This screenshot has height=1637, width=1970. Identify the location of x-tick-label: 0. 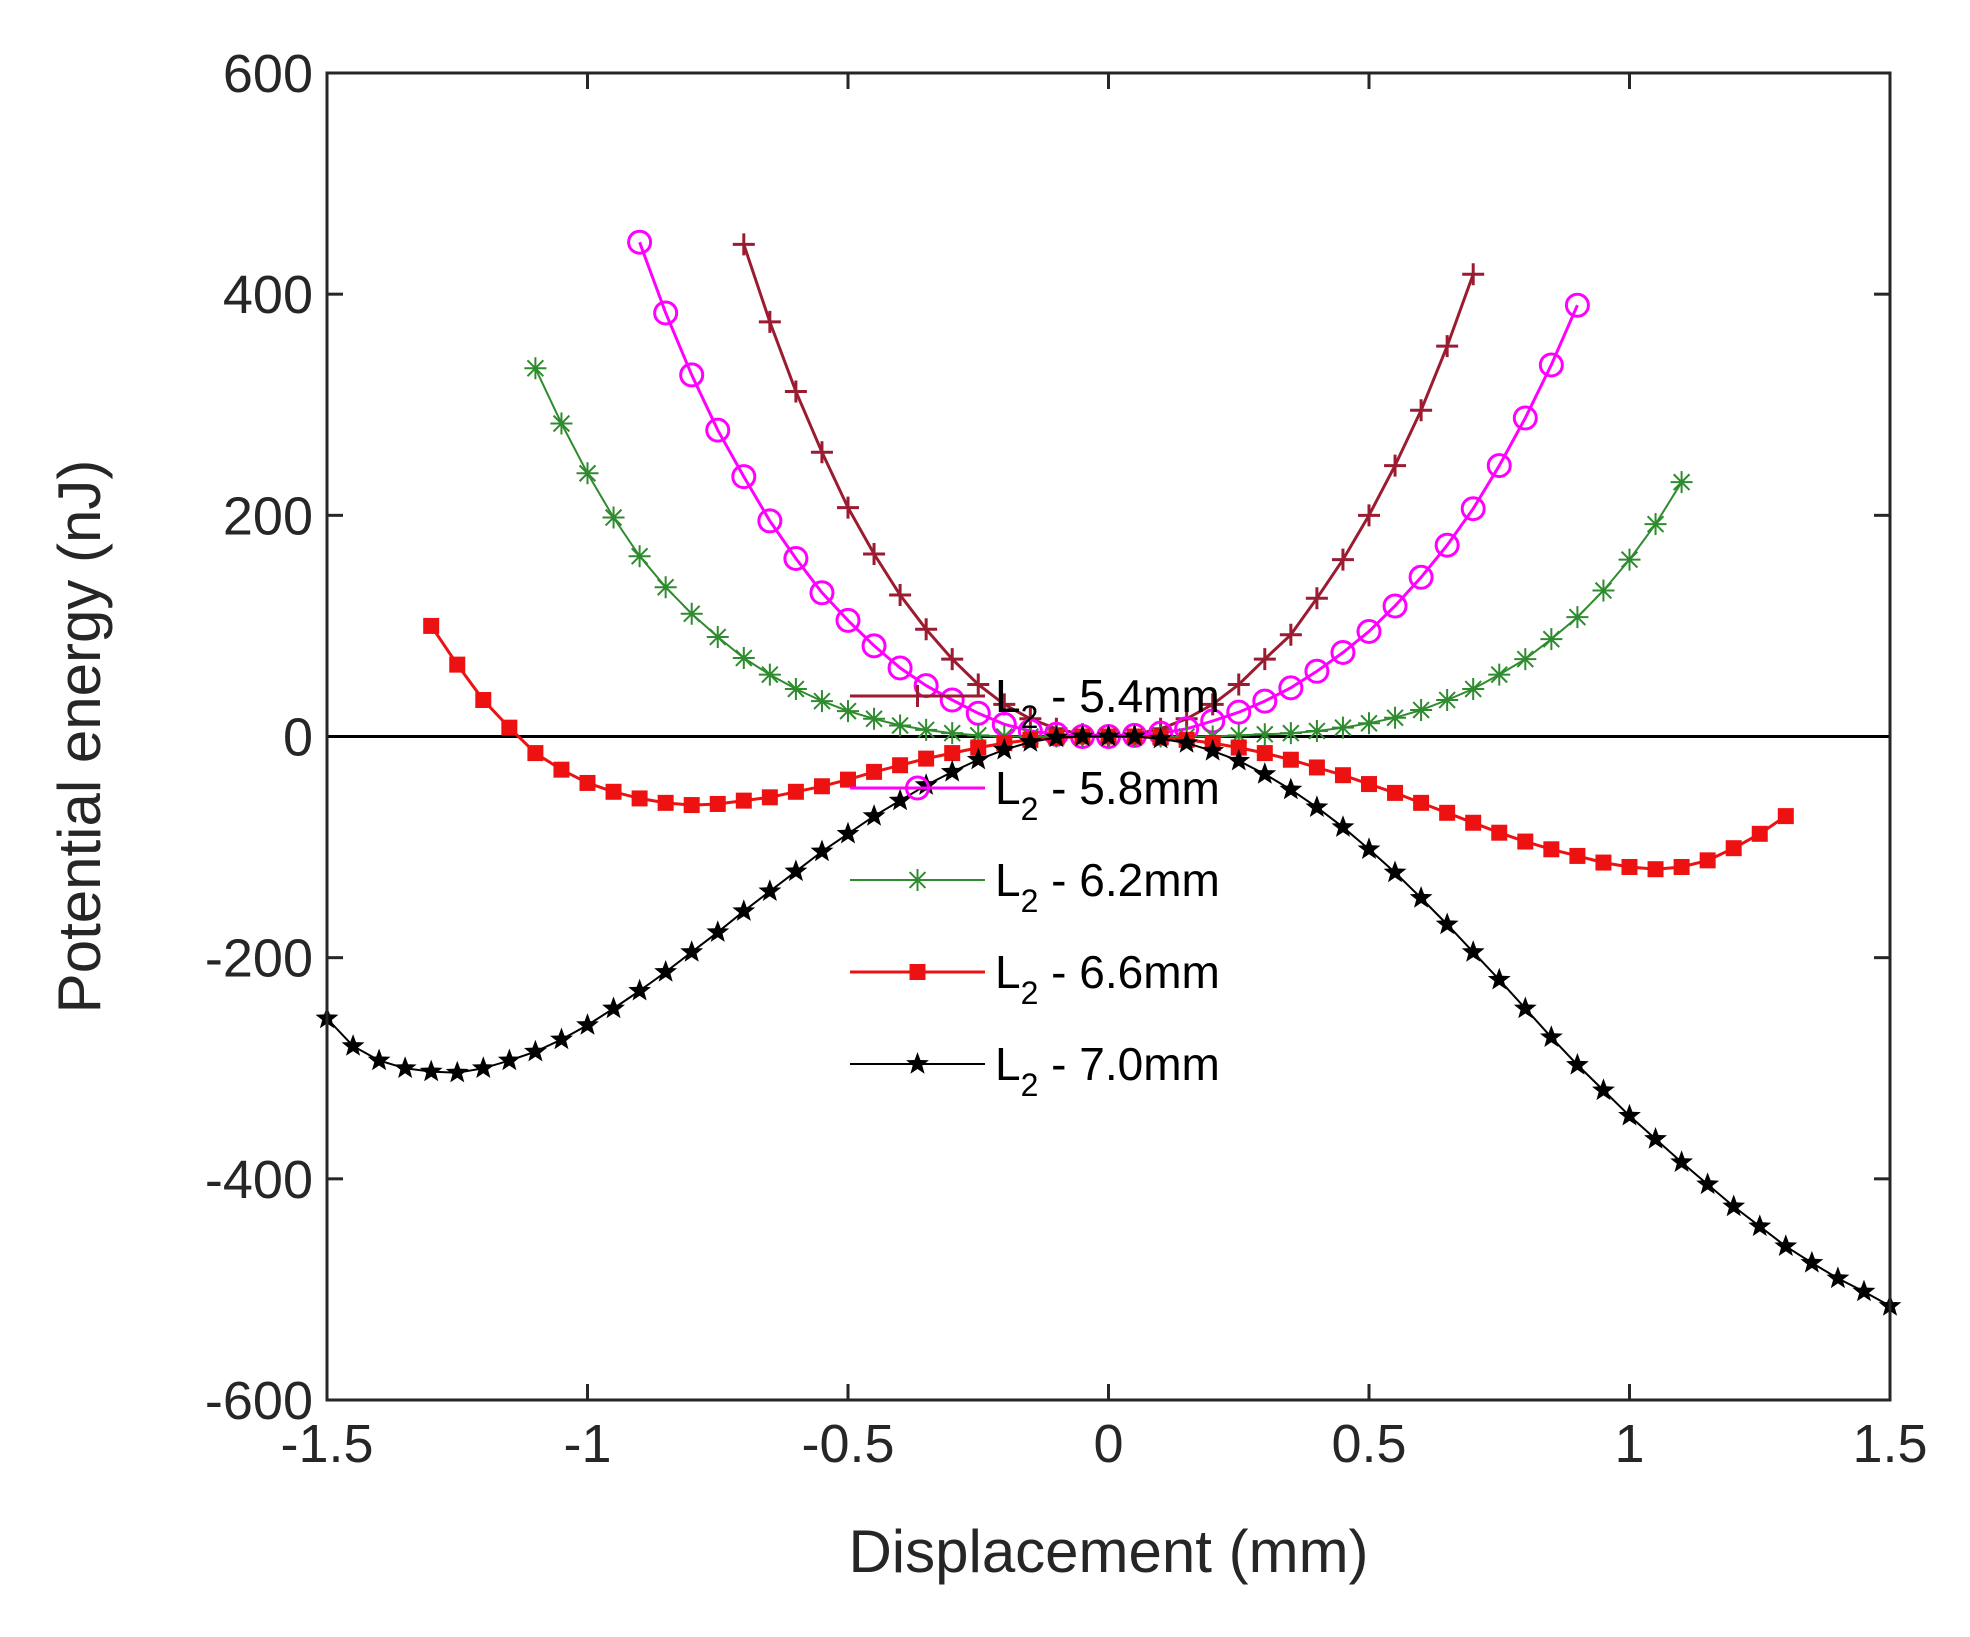
(1108, 1444).